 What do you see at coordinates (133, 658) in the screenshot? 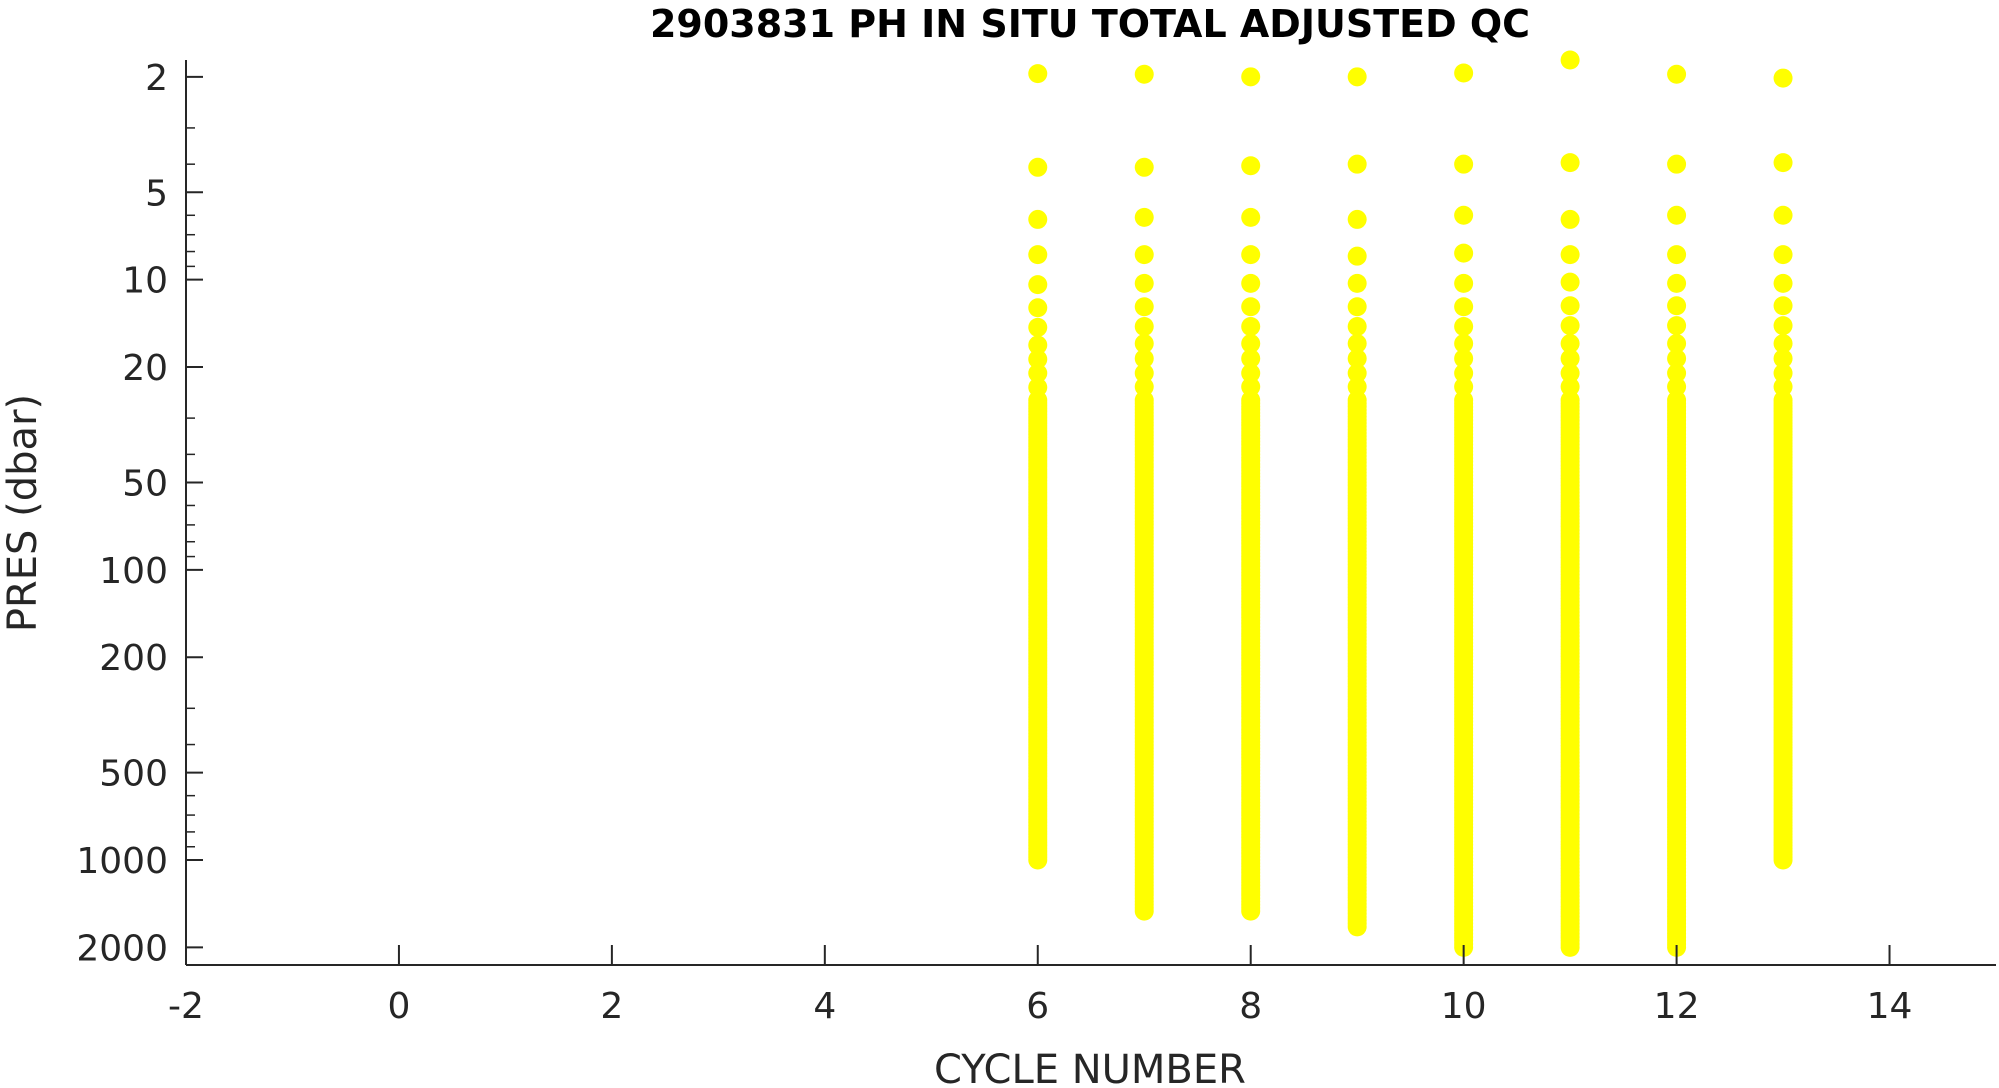
I see `y-tick-label: 200` at bounding box center [133, 658].